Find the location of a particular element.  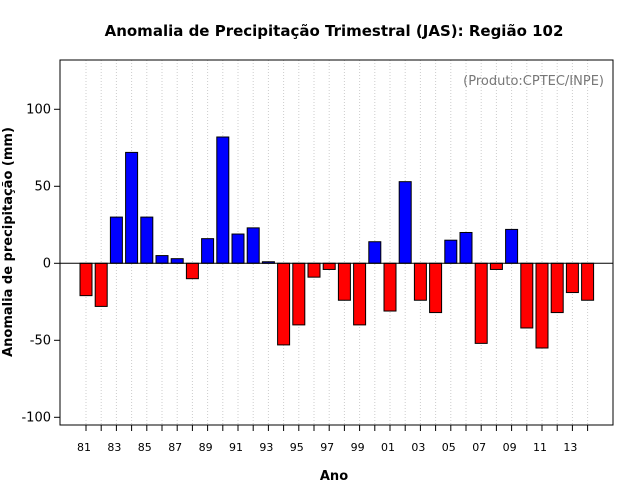

x-tick-label: 07 is located at coordinates (479, 447).